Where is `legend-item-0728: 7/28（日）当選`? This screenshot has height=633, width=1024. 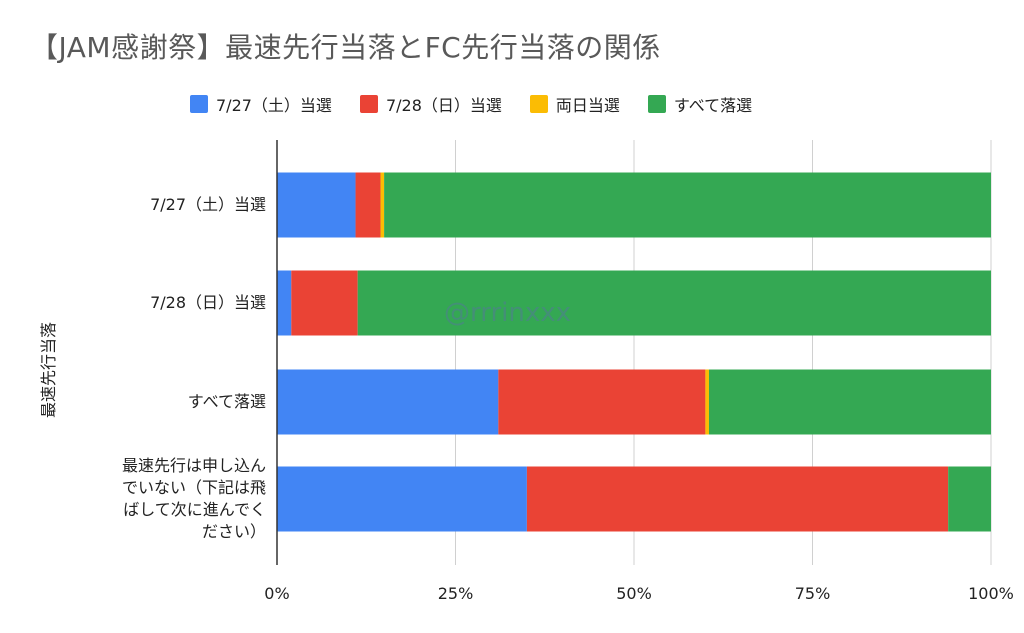 legend-item-0728: 7/28（日）当選 is located at coordinates (430, 104).